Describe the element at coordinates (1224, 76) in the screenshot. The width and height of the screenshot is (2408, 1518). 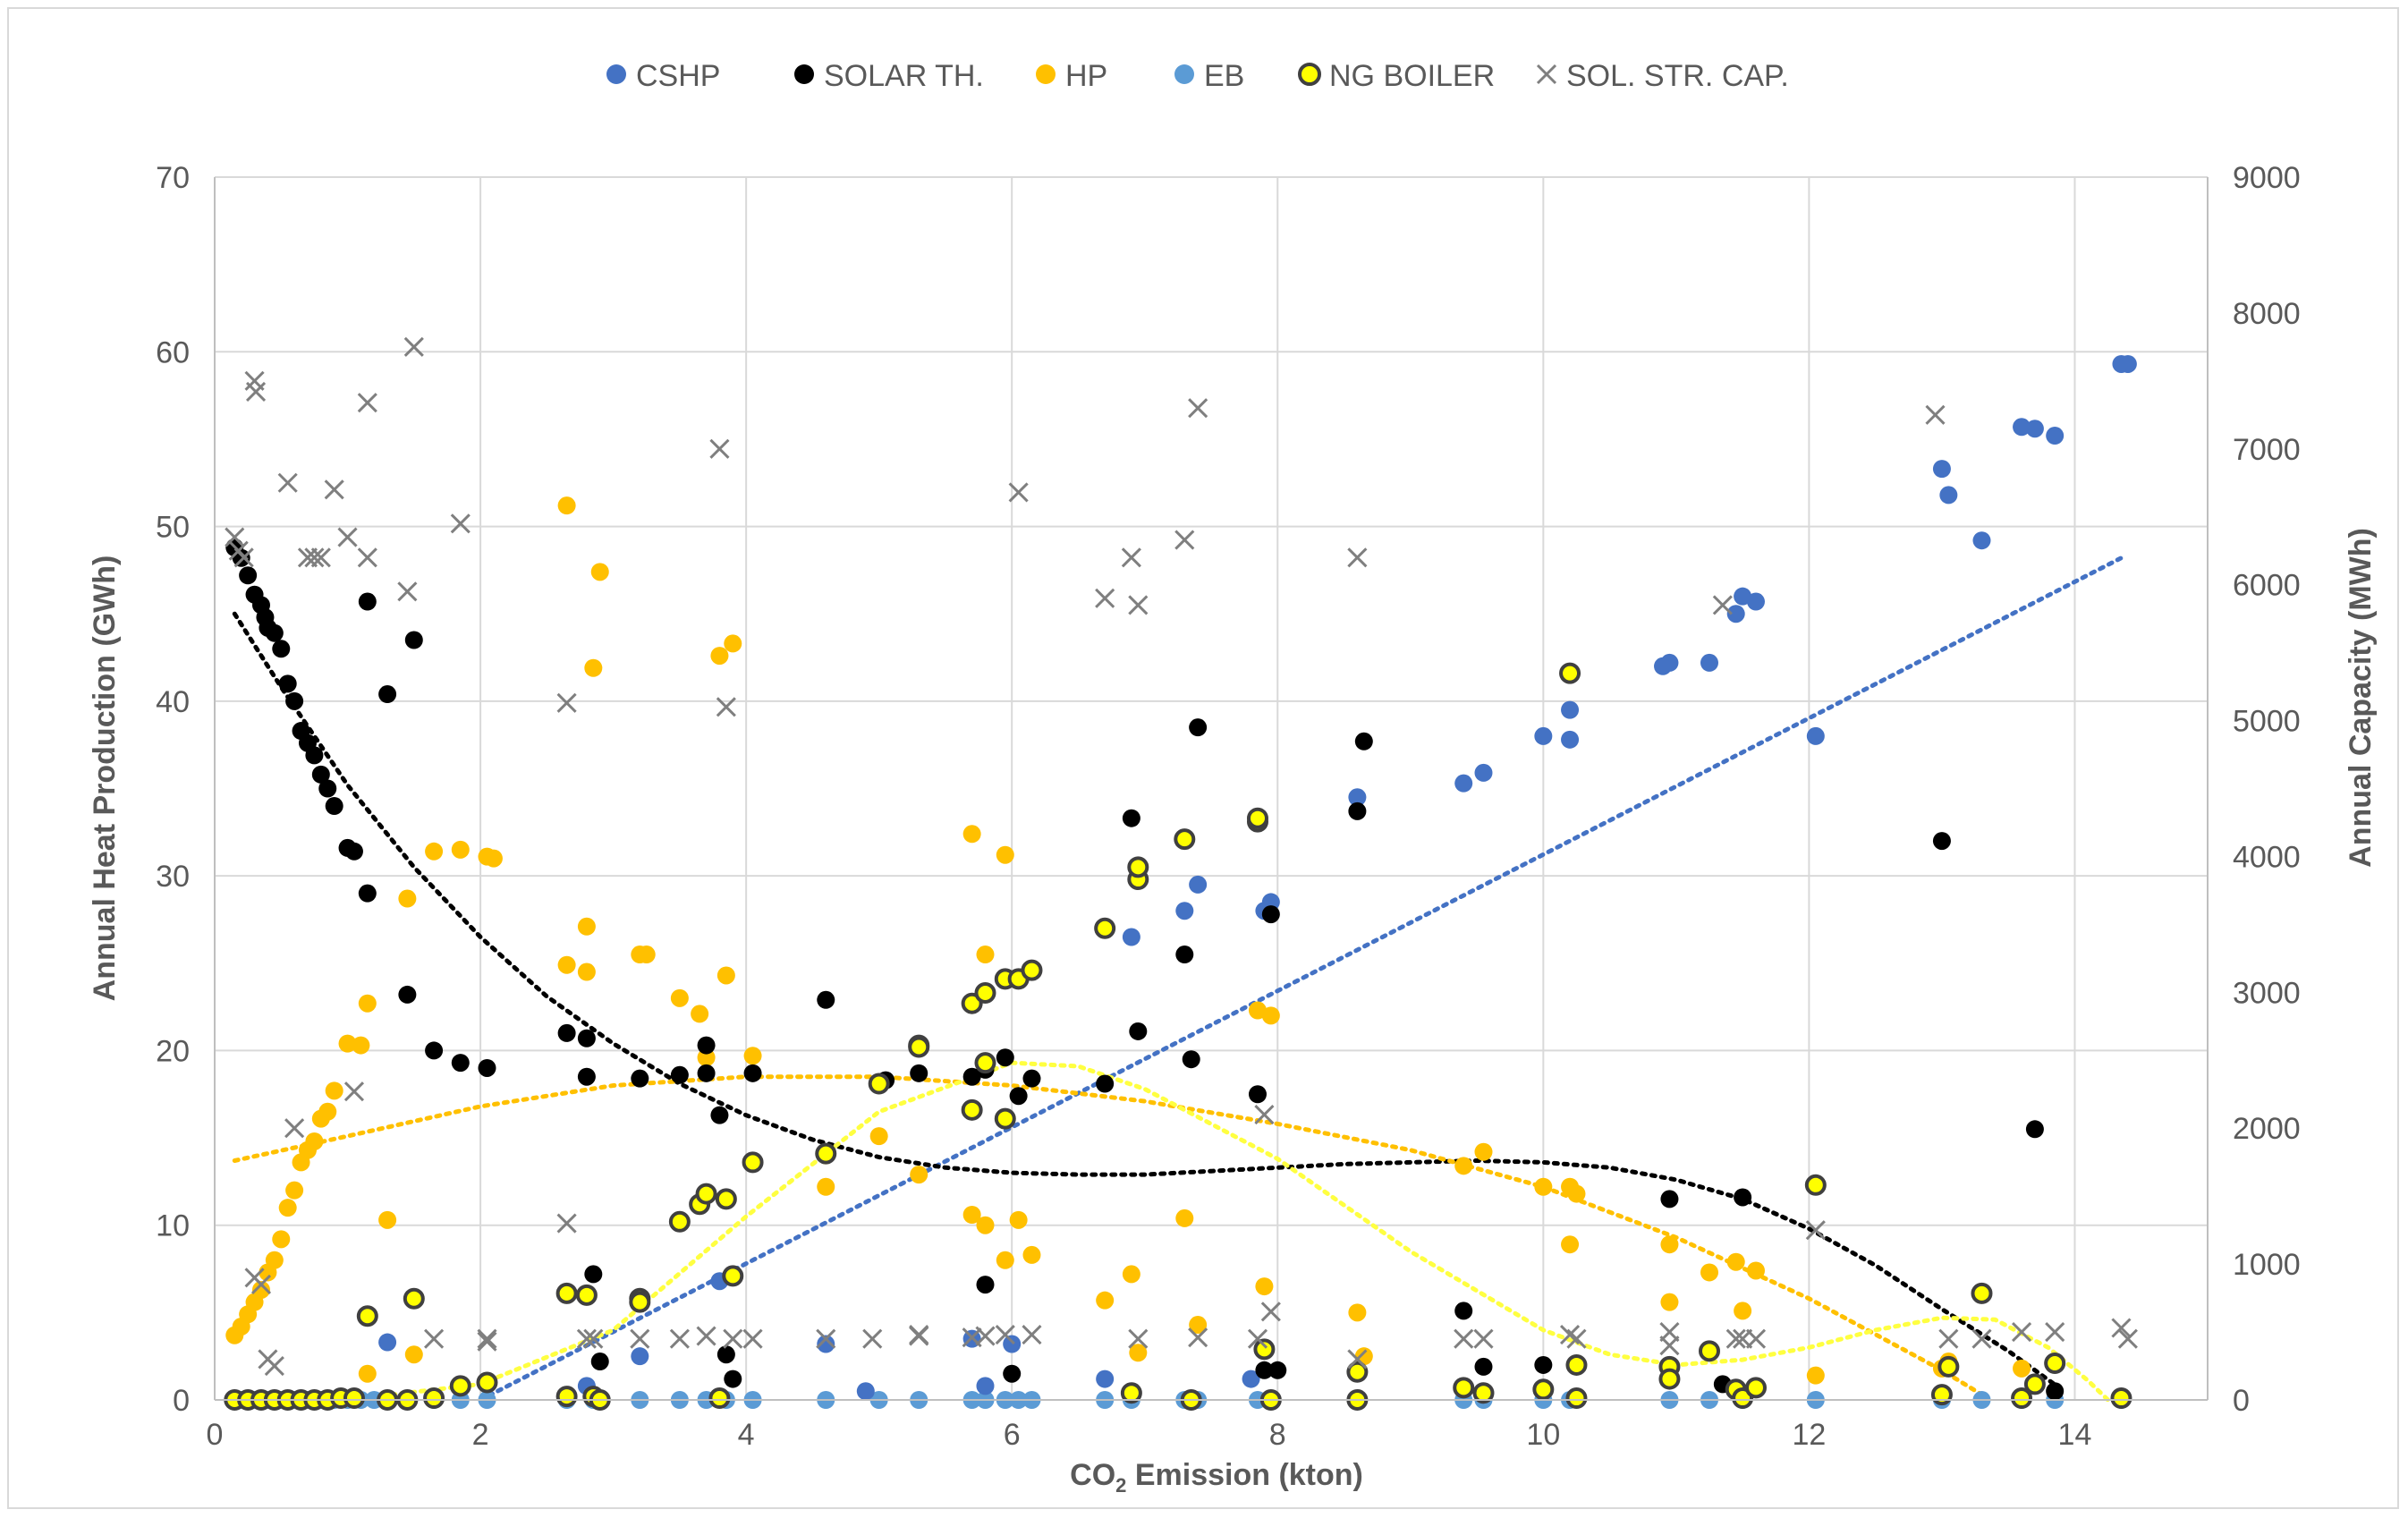
I see `legend-label-eb: EB` at that location.